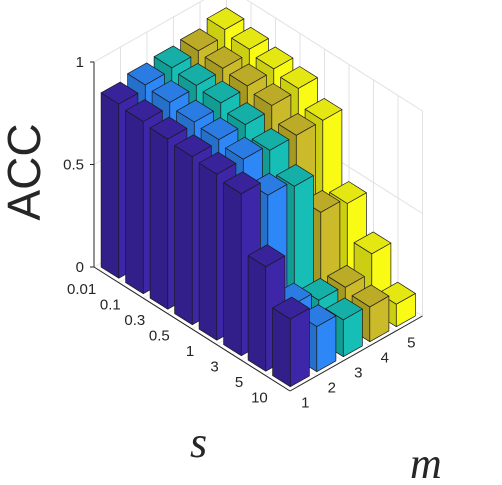 The image size is (502, 485). What do you see at coordinates (192, 329) in the screenshot?
I see `s-axis-line` at bounding box center [192, 329].